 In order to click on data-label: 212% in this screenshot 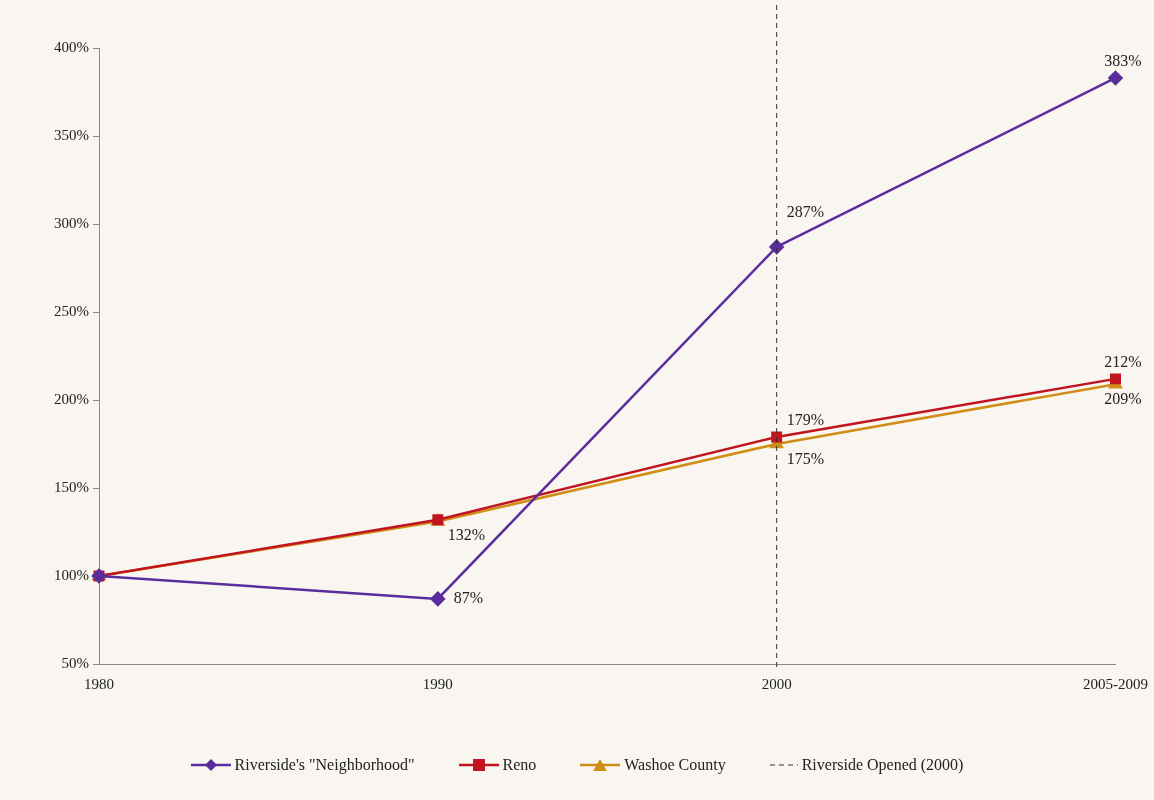, I will do `click(1123, 362)`.